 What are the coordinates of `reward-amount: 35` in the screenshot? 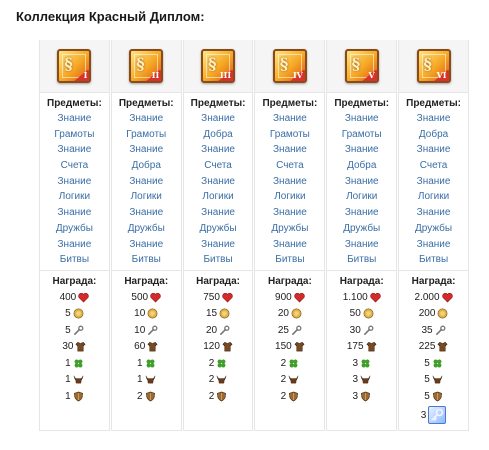 It's located at (427, 330).